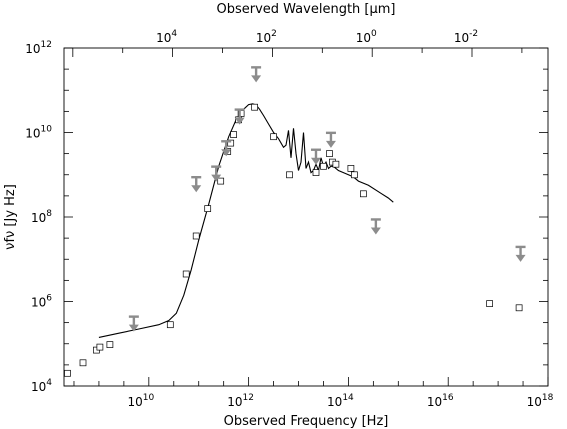  What do you see at coordinates (466, 37) in the screenshot?
I see `top-tick-label: 10⁻²` at bounding box center [466, 37].